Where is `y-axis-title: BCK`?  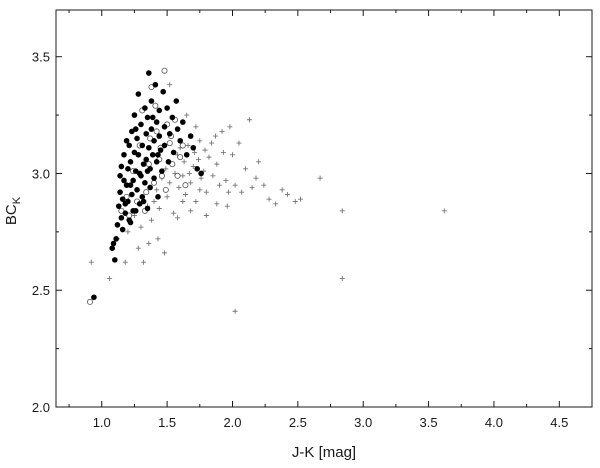
y-axis-title: BCK is located at coordinates (13, 210).